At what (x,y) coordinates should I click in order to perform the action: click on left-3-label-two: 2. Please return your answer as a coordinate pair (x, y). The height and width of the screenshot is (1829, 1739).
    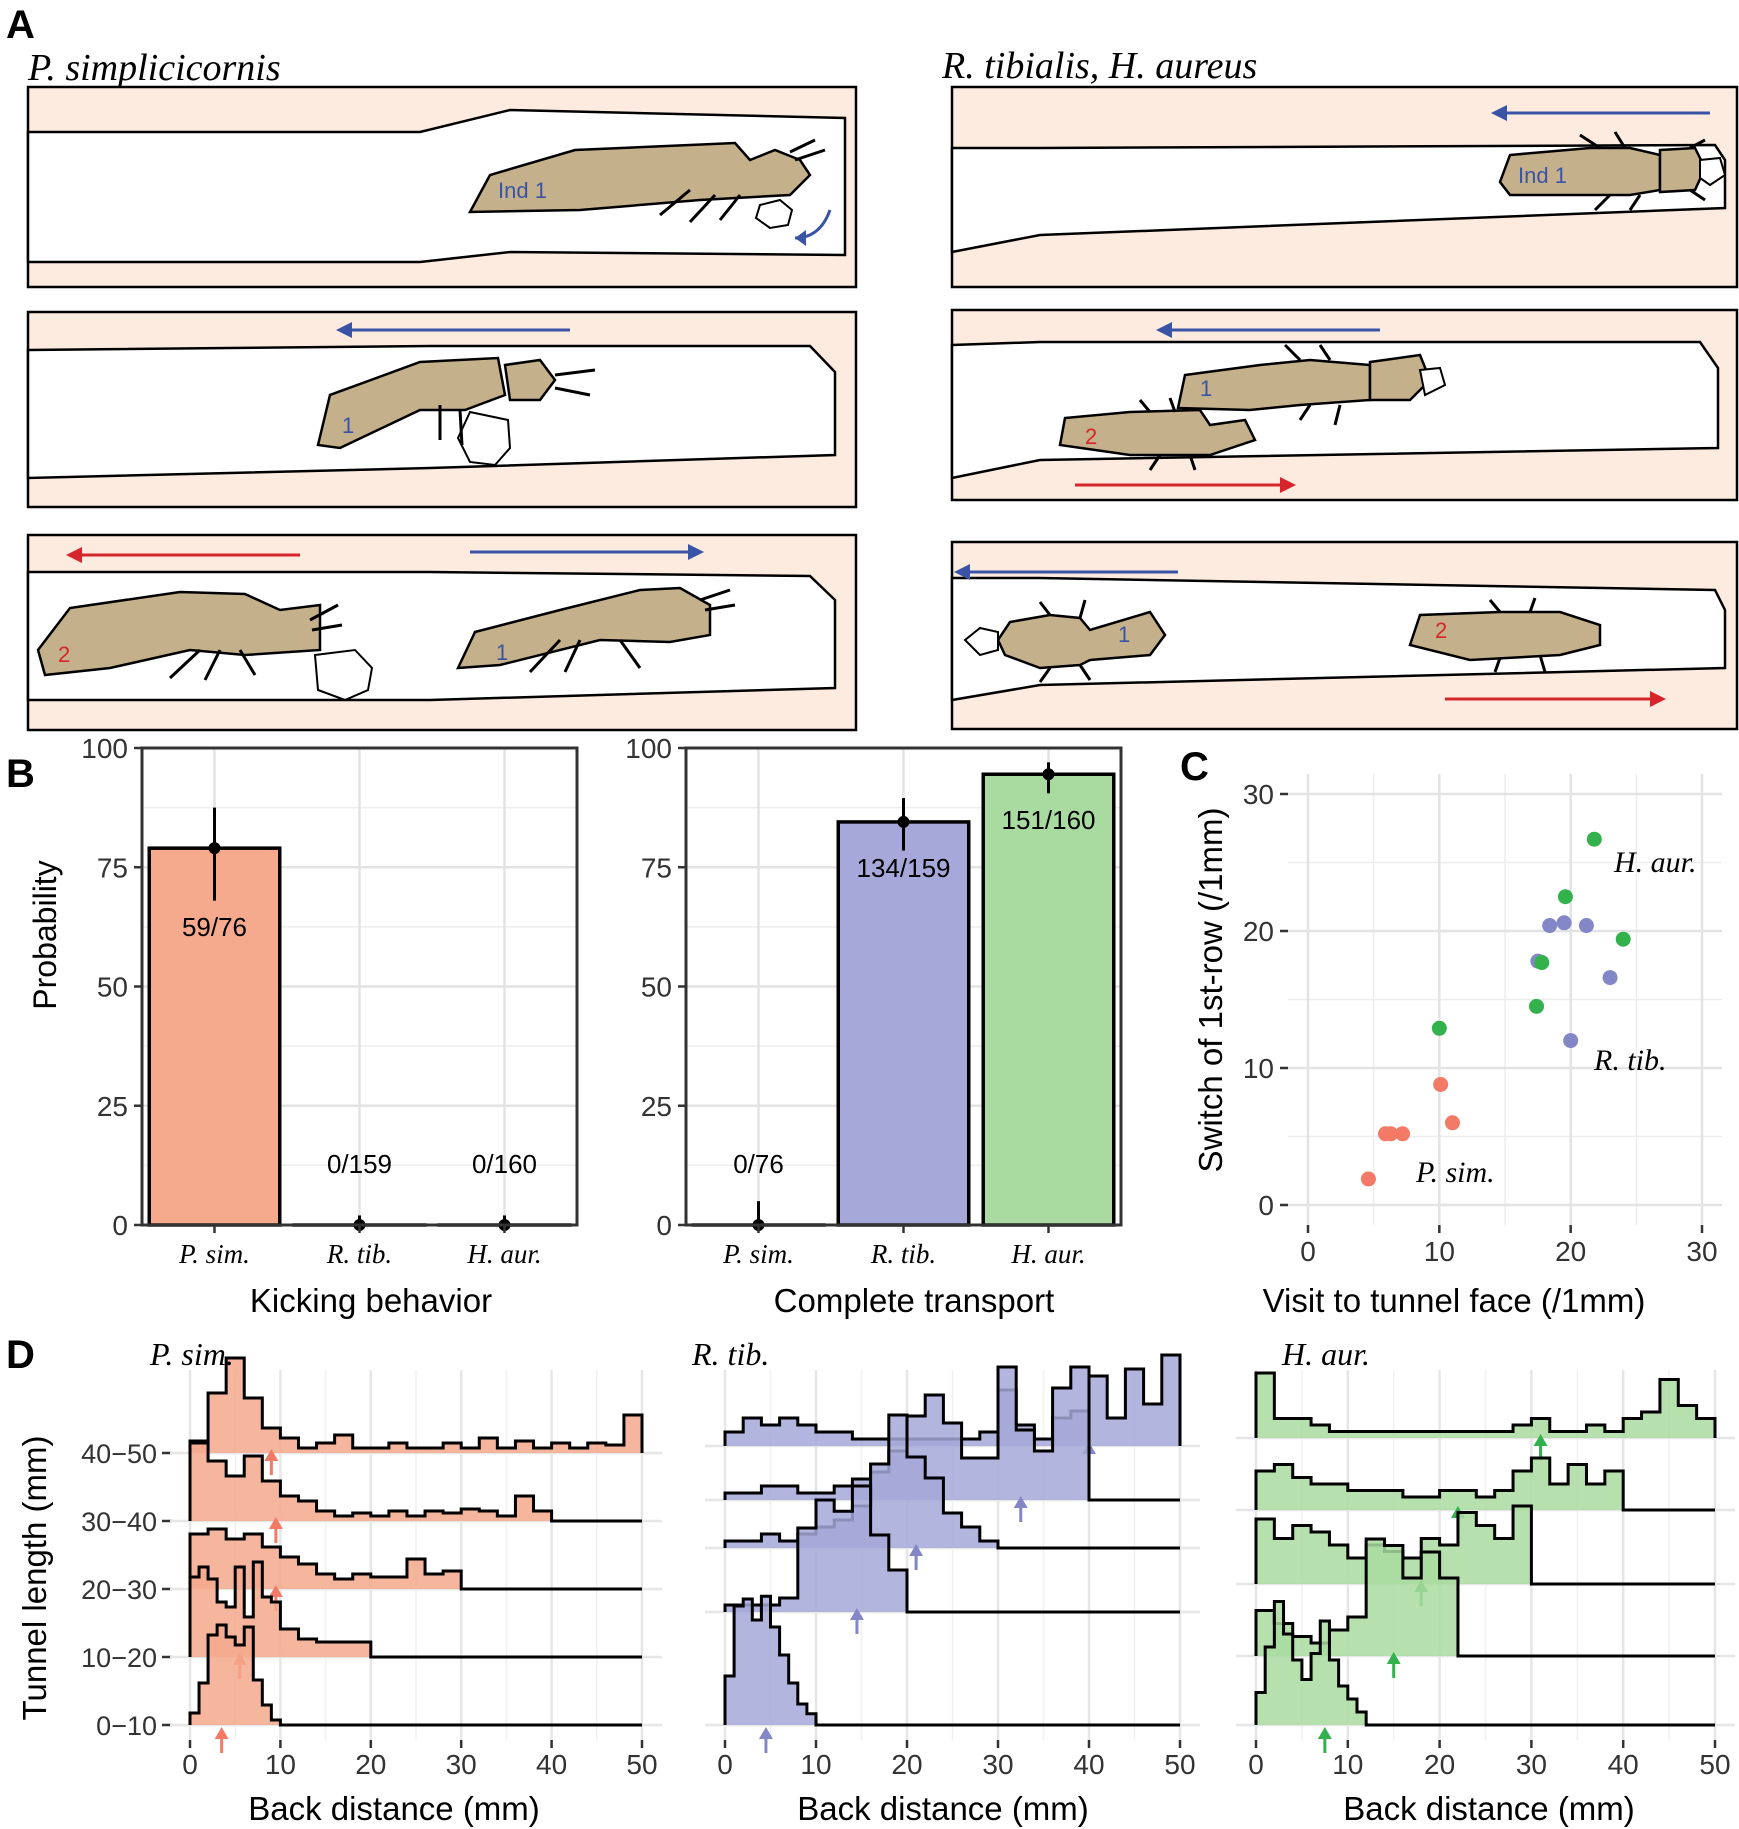
    Looking at the image, I should click on (64, 654).